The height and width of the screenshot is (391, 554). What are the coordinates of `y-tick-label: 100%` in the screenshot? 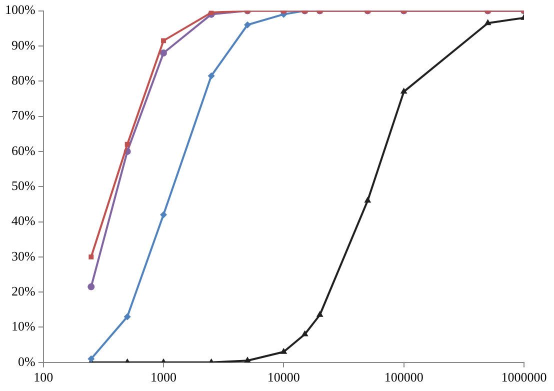 It's located at (20, 10).